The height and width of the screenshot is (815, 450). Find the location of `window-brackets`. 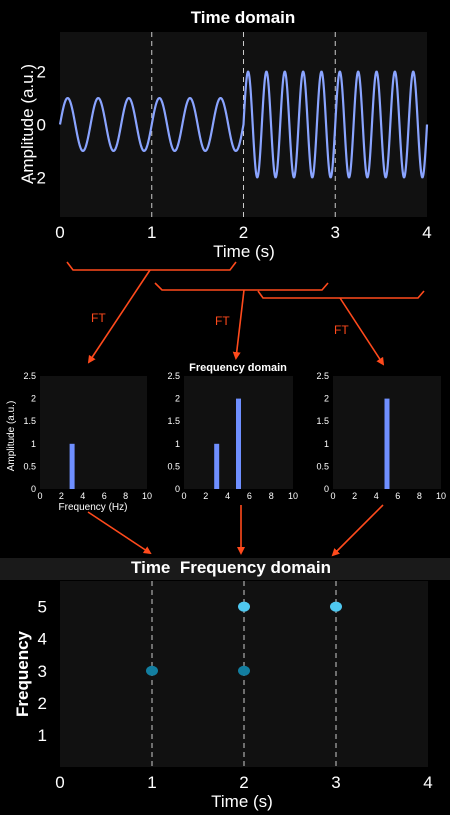

window-brackets is located at coordinates (245, 280).